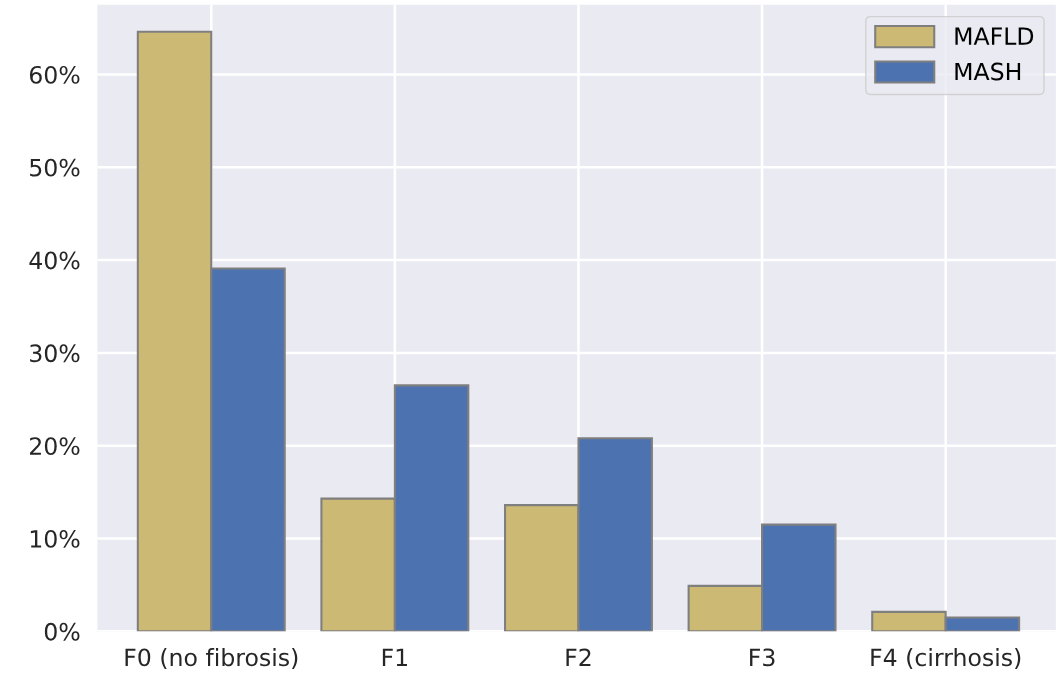 The width and height of the screenshot is (1059, 690). What do you see at coordinates (762, 657) in the screenshot?
I see `x-tick-label: F3` at bounding box center [762, 657].